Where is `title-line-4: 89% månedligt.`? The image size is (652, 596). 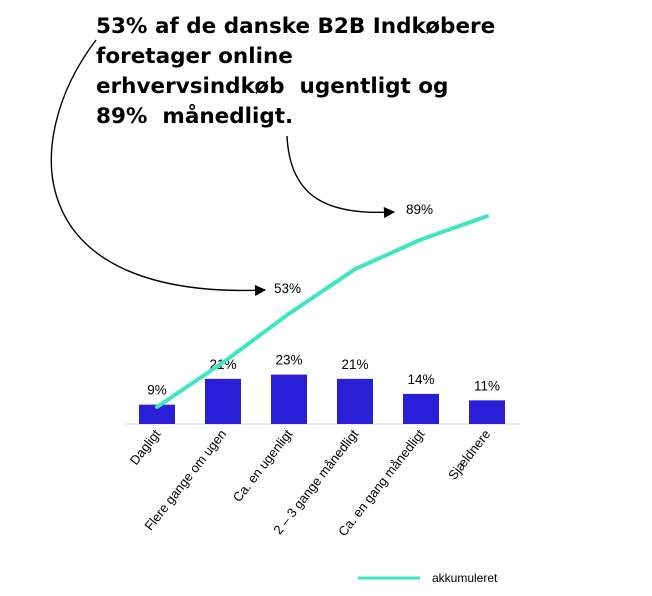
title-line-4: 89% månedligt. is located at coordinates (195, 116).